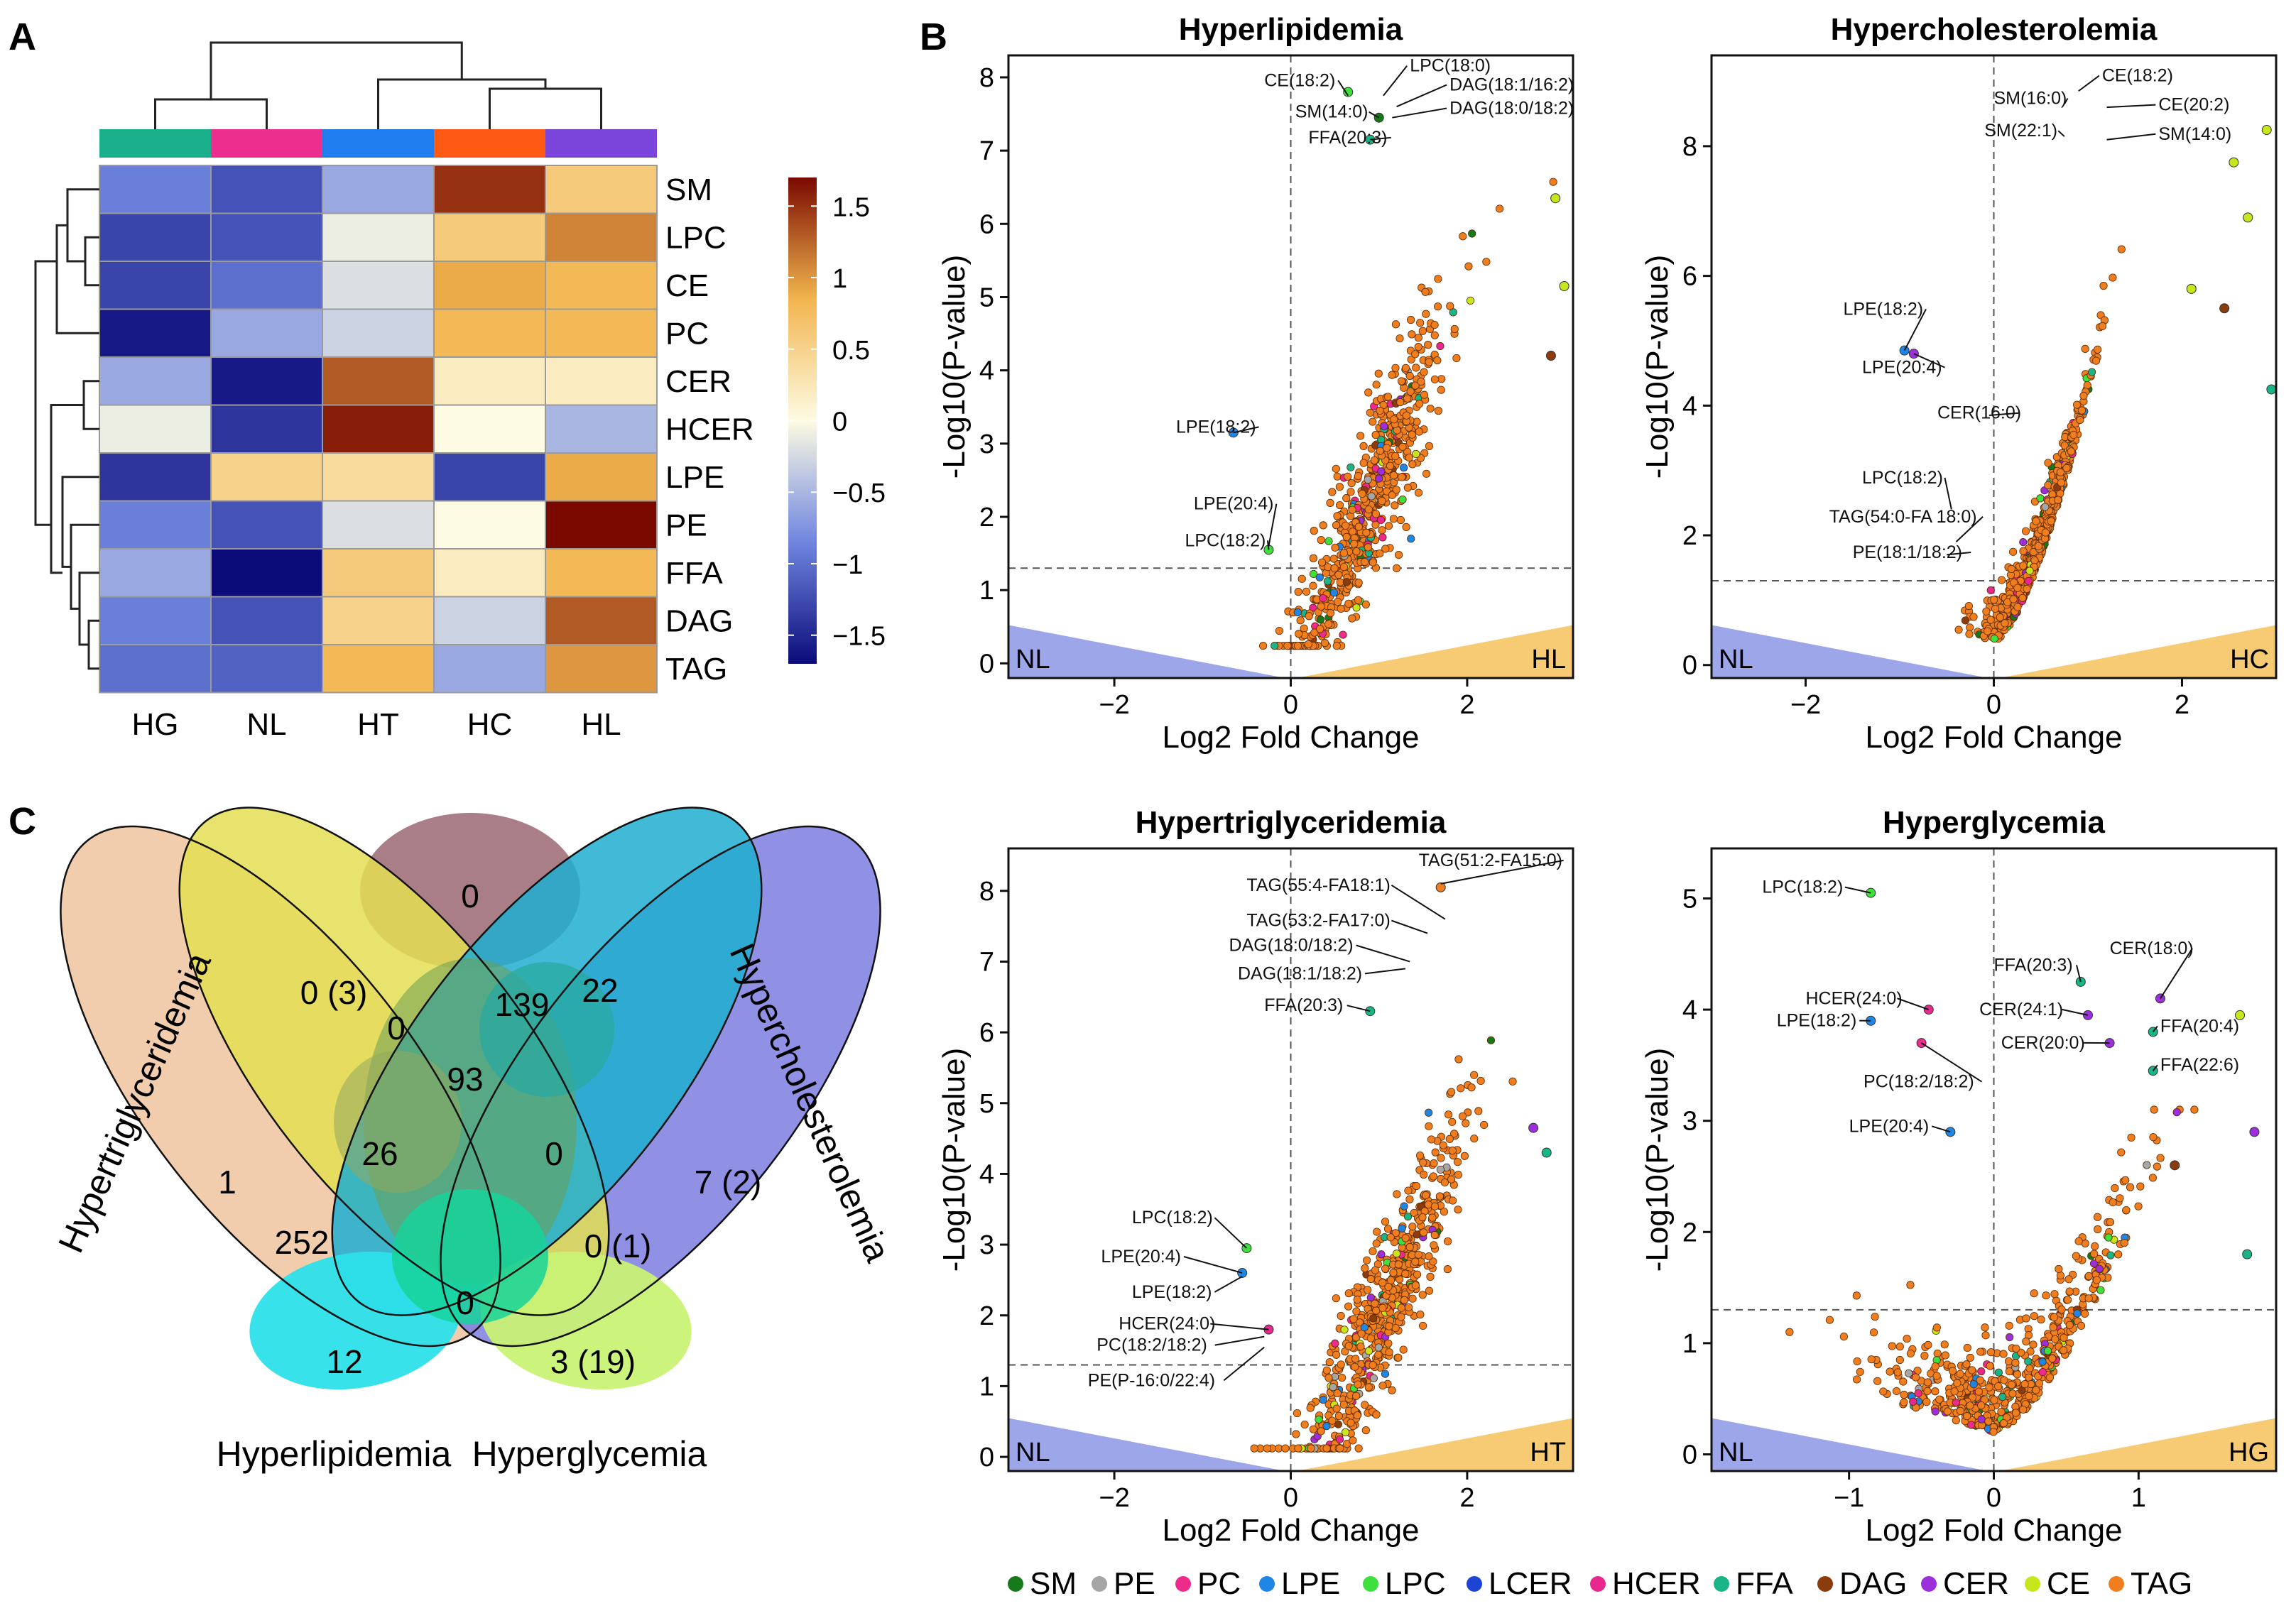 The image size is (2296, 1618). I want to click on data-point-hcer, so click(1339, 1439).